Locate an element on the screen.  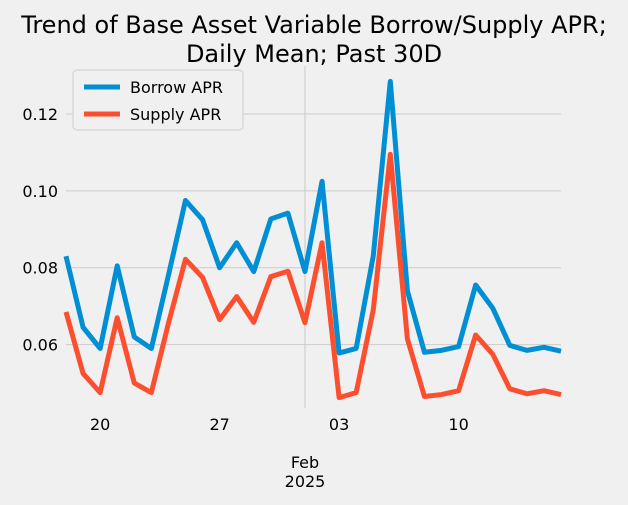
x-tick-label: 20 is located at coordinates (100, 424).